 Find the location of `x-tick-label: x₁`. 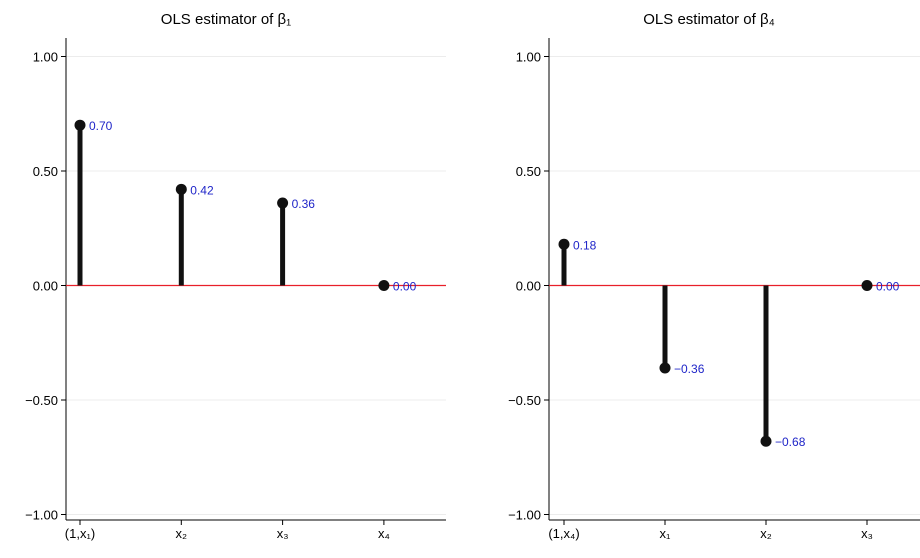

x-tick-label: x₁ is located at coordinates (666, 533).